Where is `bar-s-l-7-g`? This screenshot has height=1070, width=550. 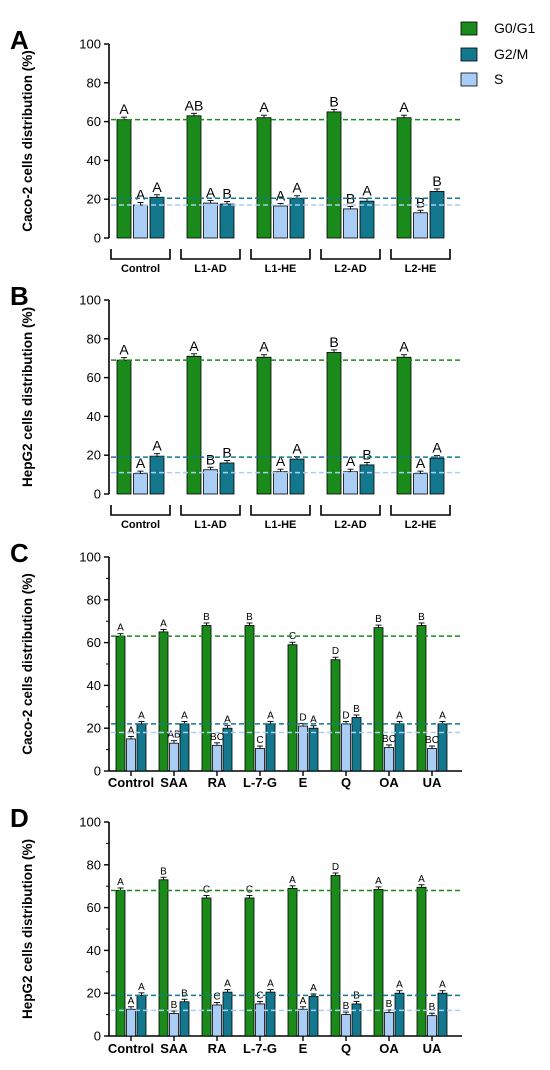
bar-s-l-7-g is located at coordinates (260, 760).